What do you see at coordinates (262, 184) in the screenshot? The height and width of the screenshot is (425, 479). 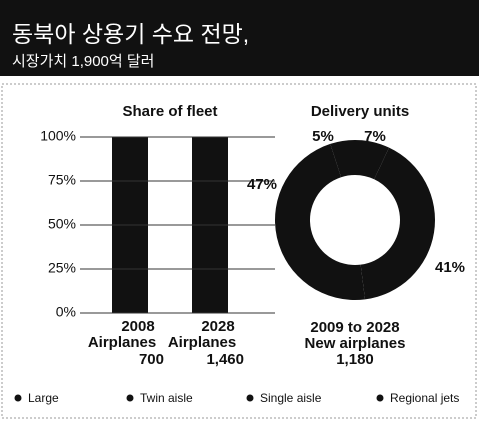 I see `value-label: 47%` at bounding box center [262, 184].